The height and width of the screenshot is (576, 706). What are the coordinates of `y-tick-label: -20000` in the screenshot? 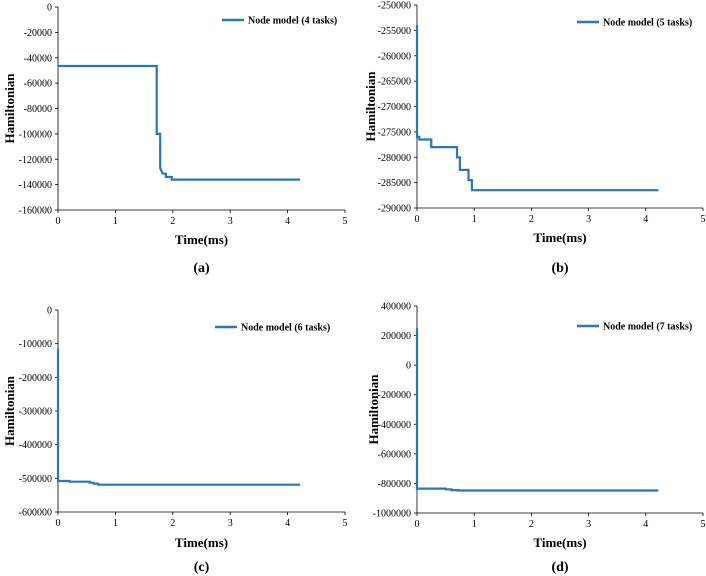 It's located at (38, 33).